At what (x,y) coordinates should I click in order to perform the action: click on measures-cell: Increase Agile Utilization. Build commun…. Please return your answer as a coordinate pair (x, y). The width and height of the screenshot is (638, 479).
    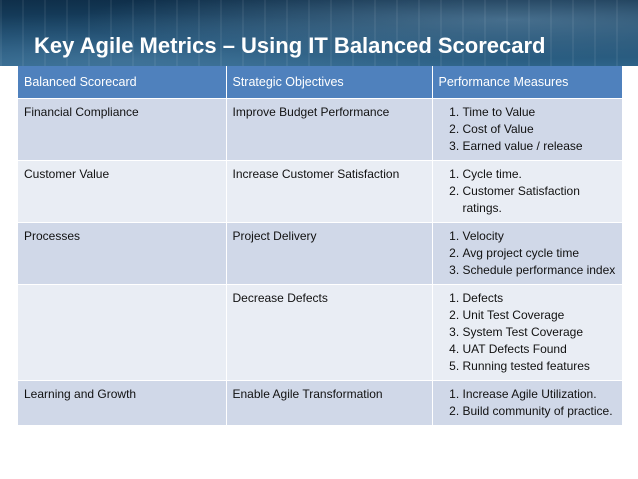
    Looking at the image, I should click on (527, 402).